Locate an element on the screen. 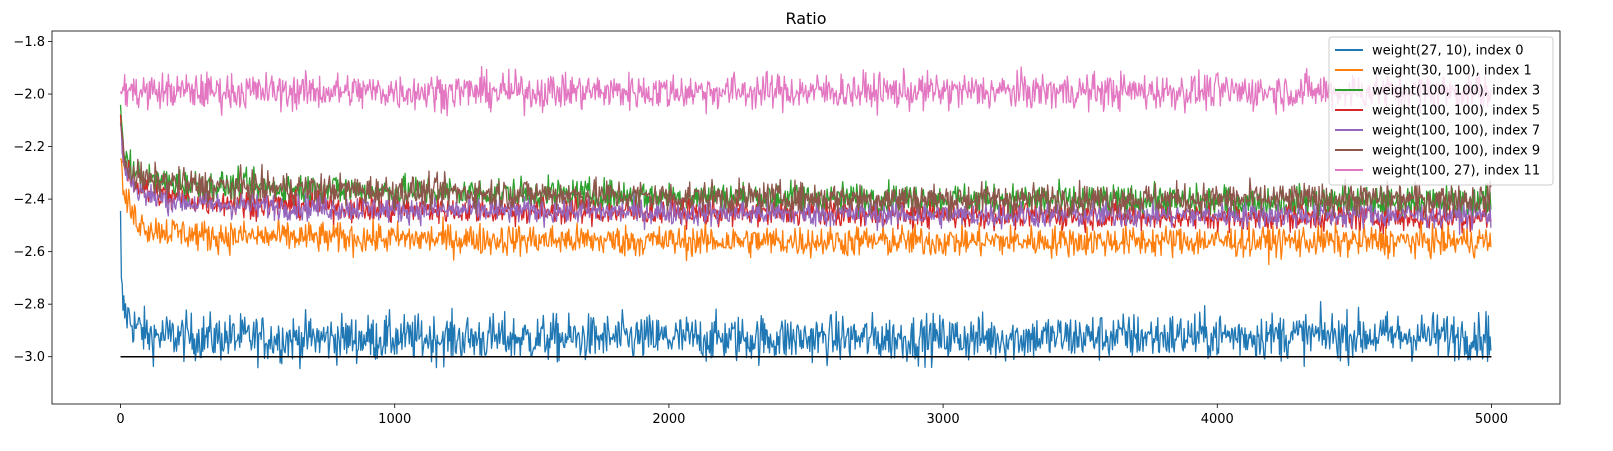 Image resolution: width=1613 pixels, height=451 pixels. legend-label: weight(100, 100), index 9 is located at coordinates (1456, 151).